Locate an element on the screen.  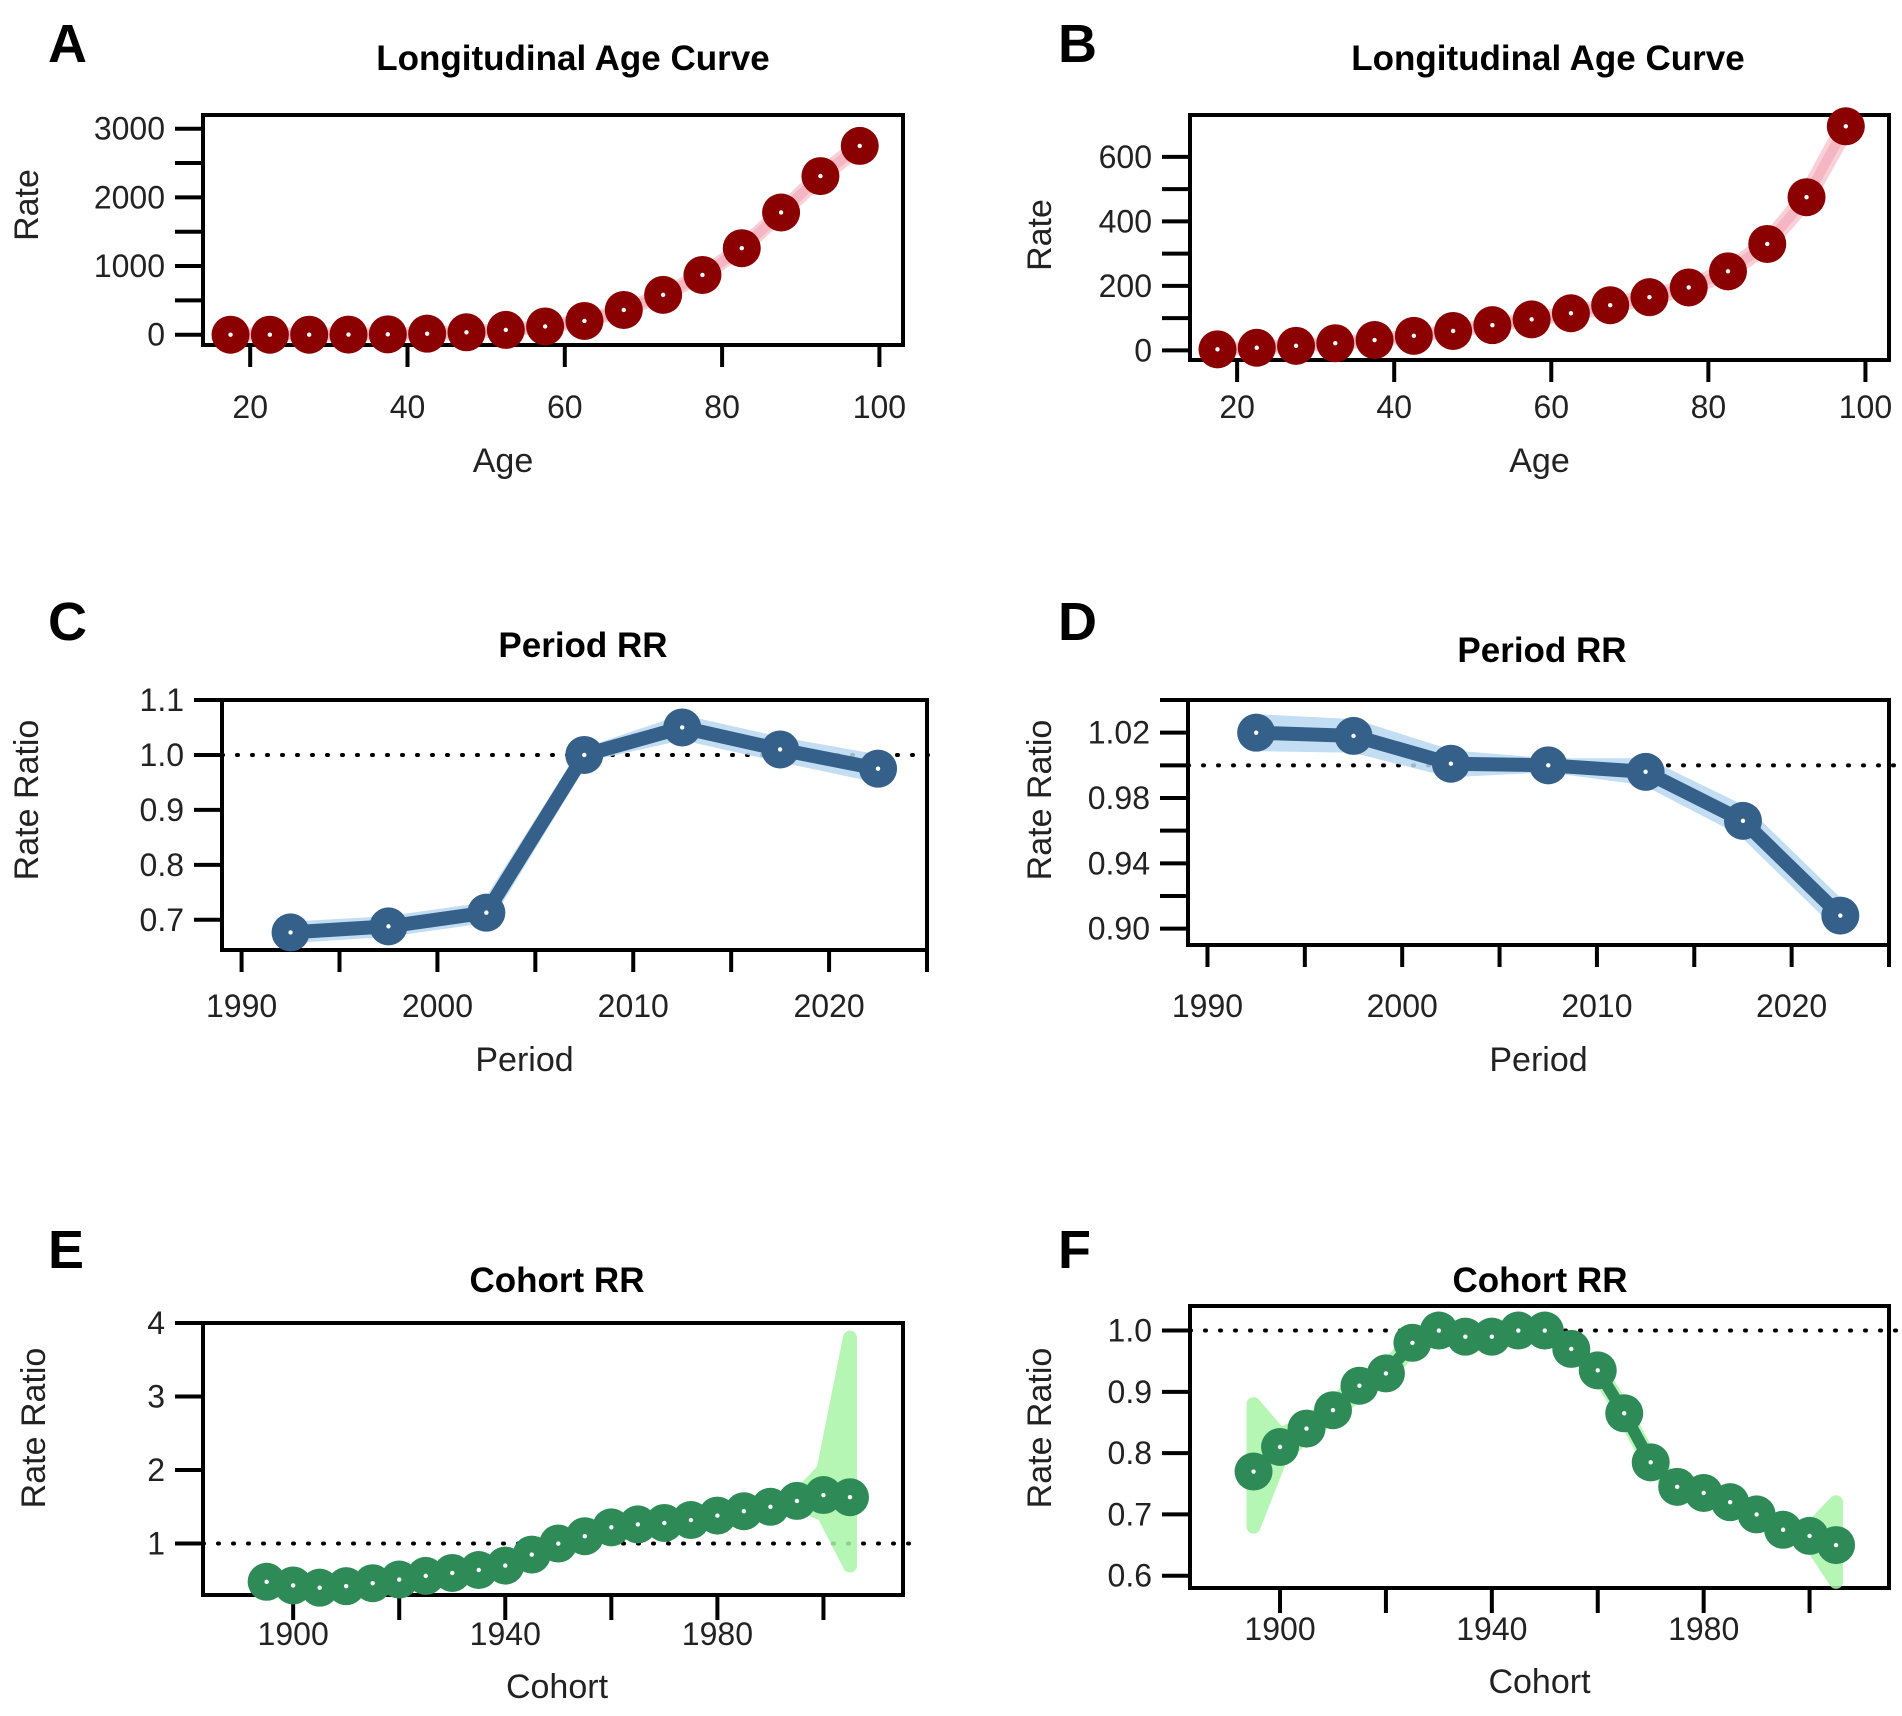
y-tick-label: 0.6 is located at coordinates (1130, 1576).